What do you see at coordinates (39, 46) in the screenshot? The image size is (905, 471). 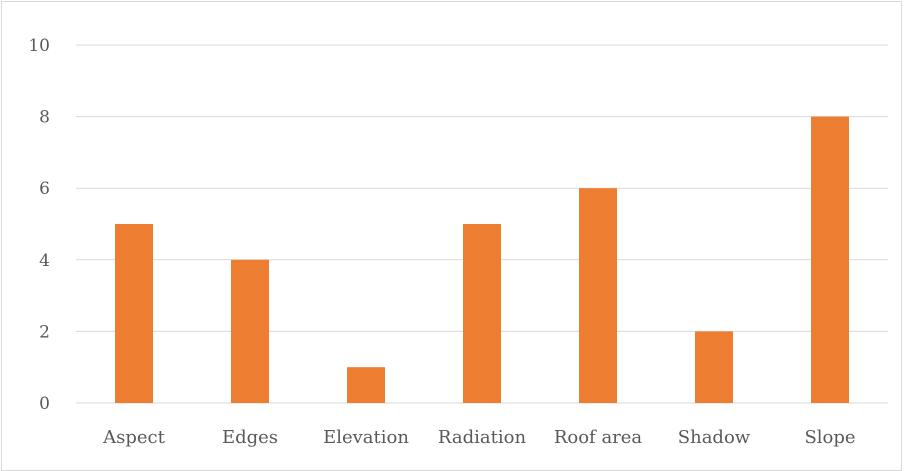 I see `y-tick-label: 10` at bounding box center [39, 46].